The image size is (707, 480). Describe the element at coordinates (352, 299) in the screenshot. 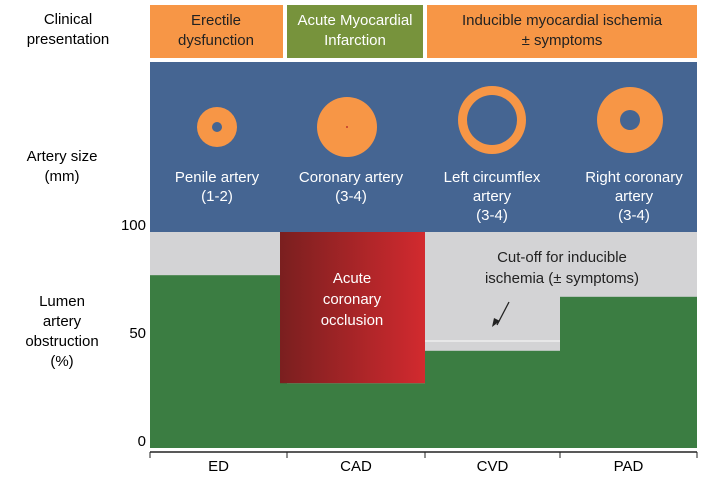

I see `occlusion-text: coronary` at that location.